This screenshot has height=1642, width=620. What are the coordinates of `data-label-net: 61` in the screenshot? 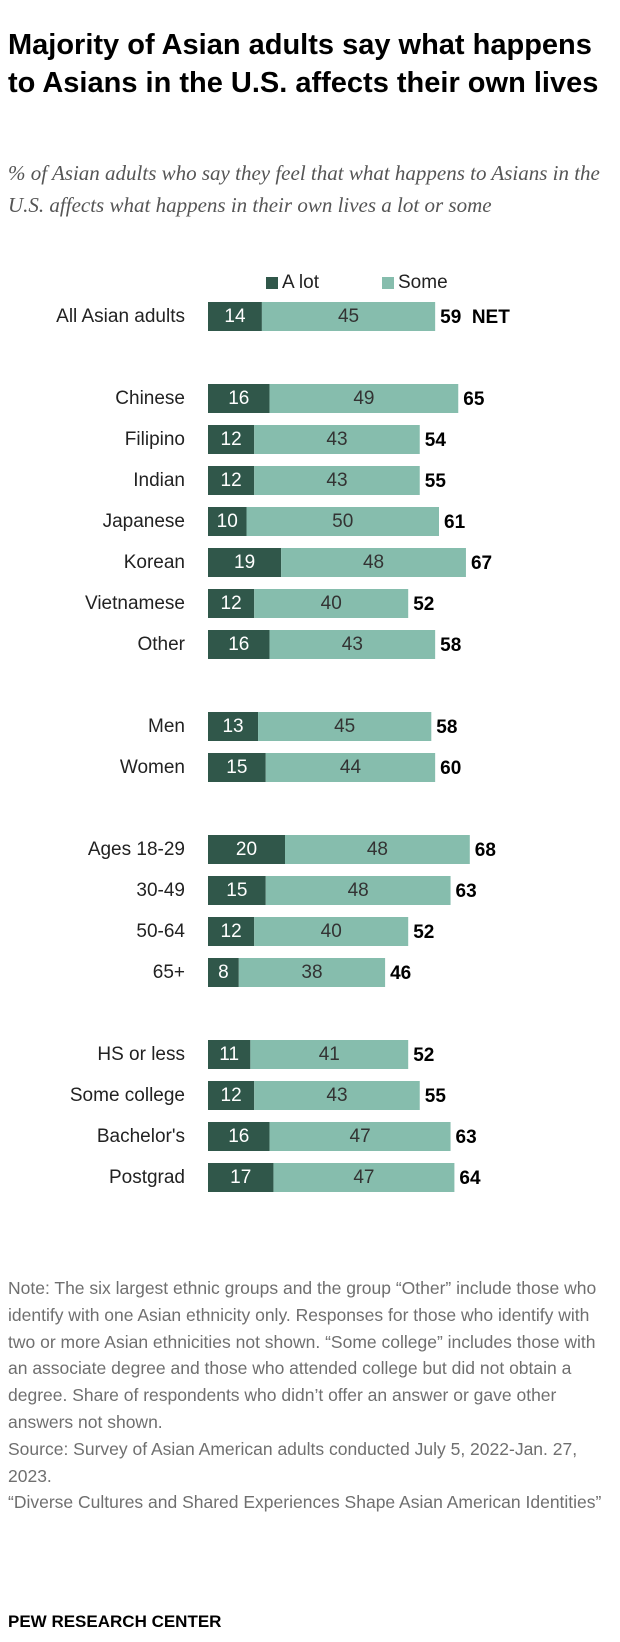 It's located at (455, 522).